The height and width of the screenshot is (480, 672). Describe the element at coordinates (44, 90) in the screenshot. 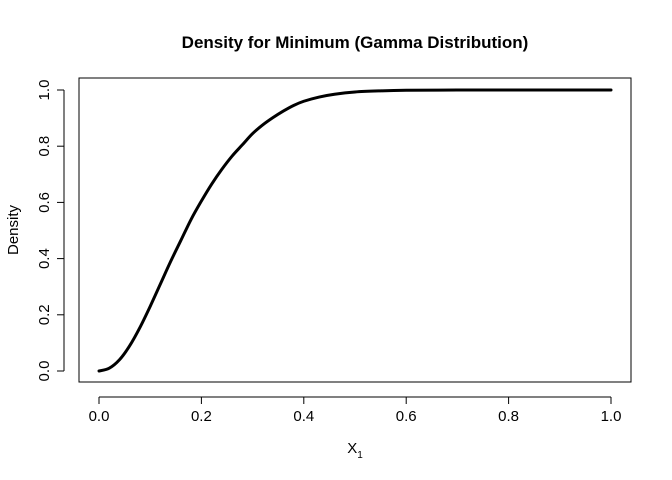

I see `y-tick-label: 1.0` at that location.